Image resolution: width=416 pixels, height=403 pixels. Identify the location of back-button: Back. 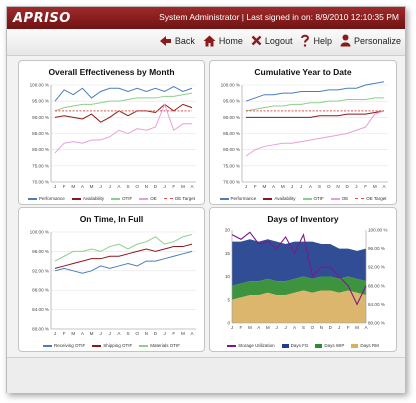
(177, 40).